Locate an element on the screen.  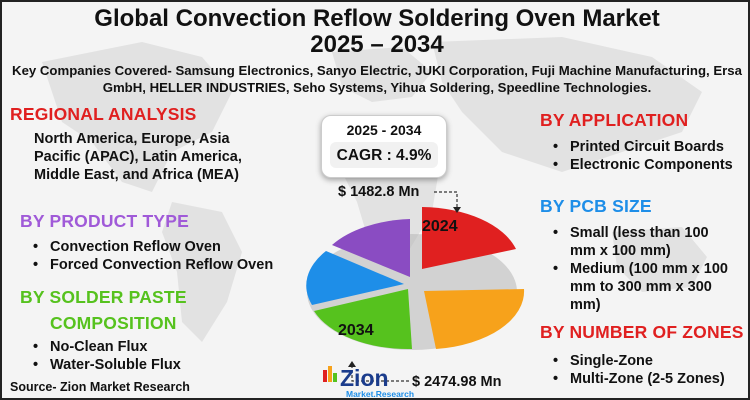
cagr-box: 2025 - 2034 CAGR : 4.9% is located at coordinates (384, 146).